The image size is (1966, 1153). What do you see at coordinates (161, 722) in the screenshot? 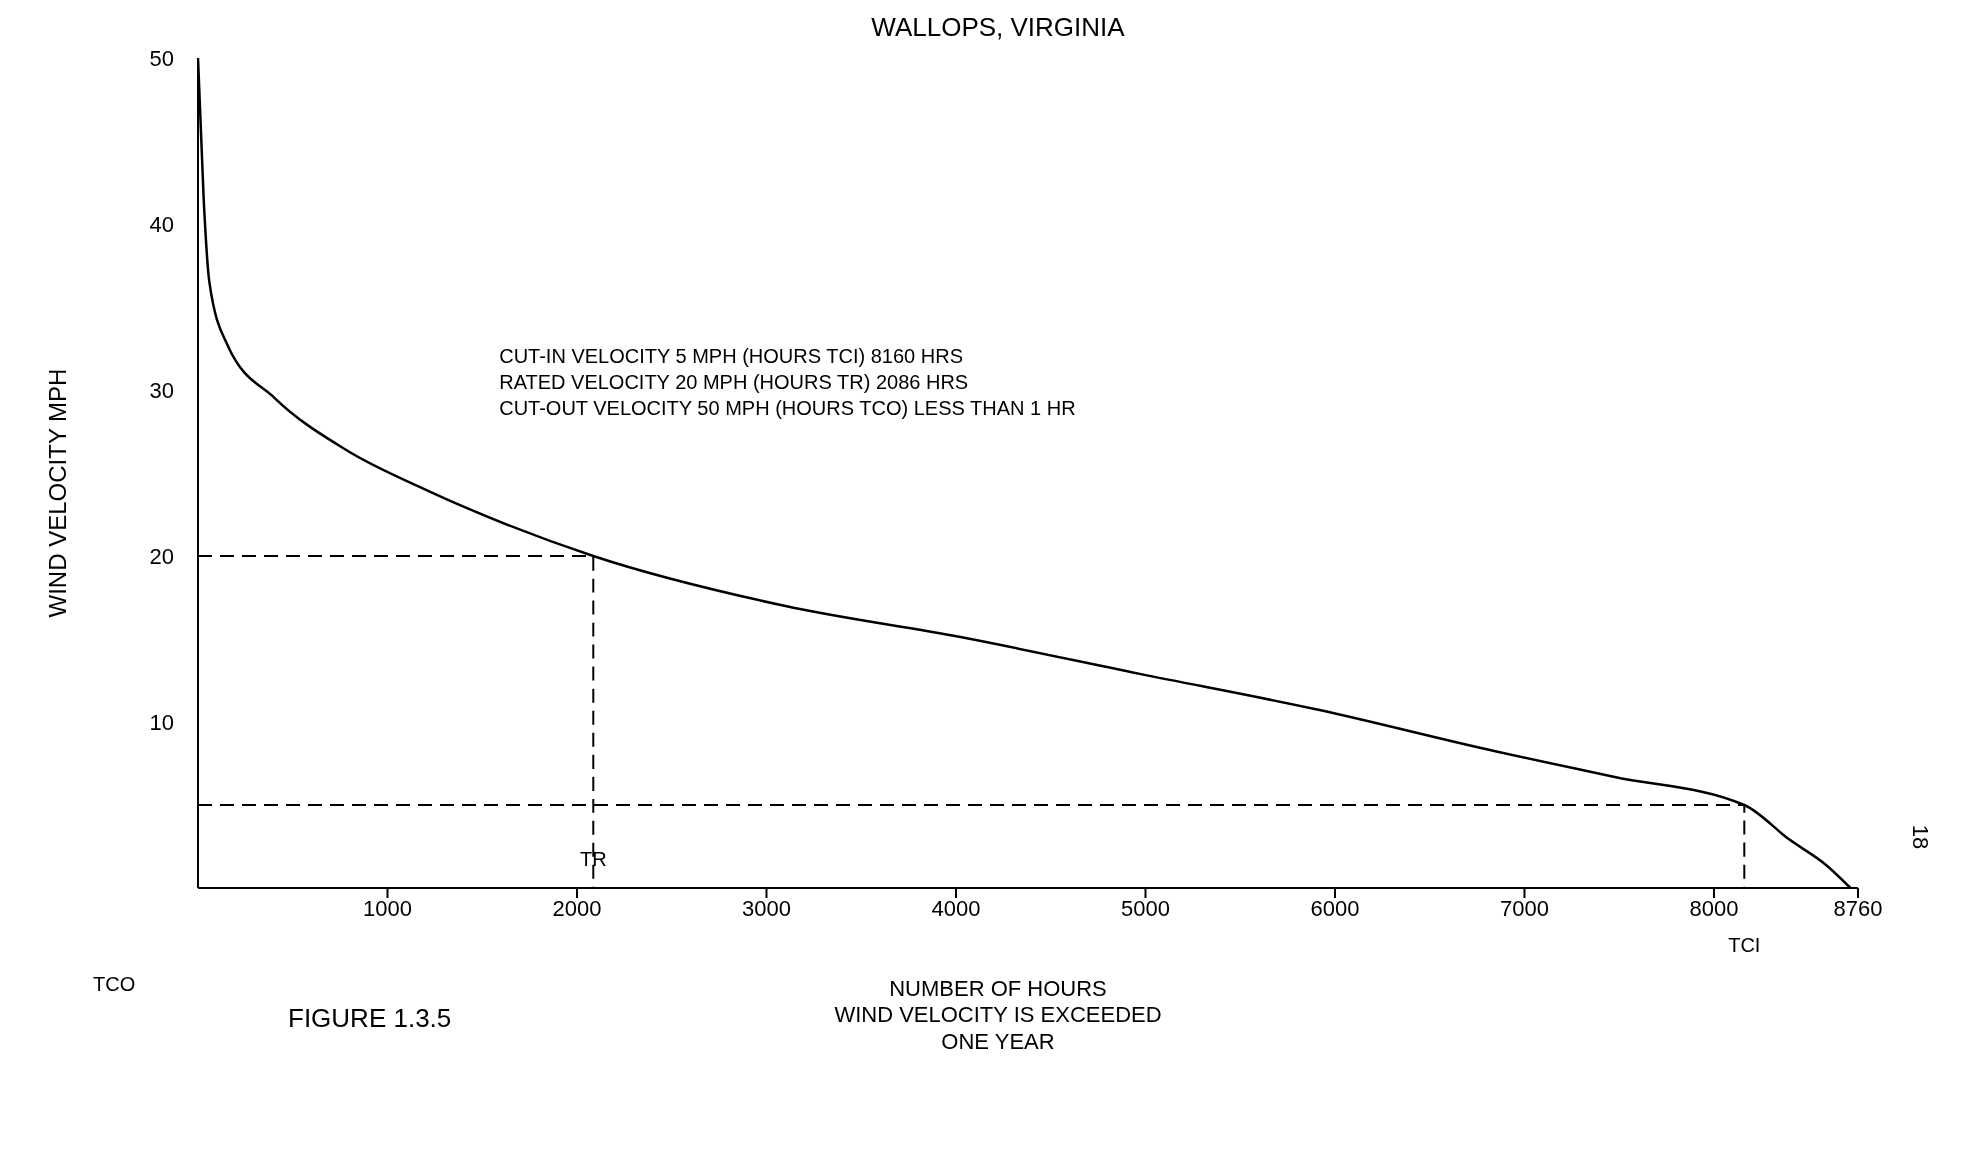
I see `y-tick-label: 10` at bounding box center [161, 722].